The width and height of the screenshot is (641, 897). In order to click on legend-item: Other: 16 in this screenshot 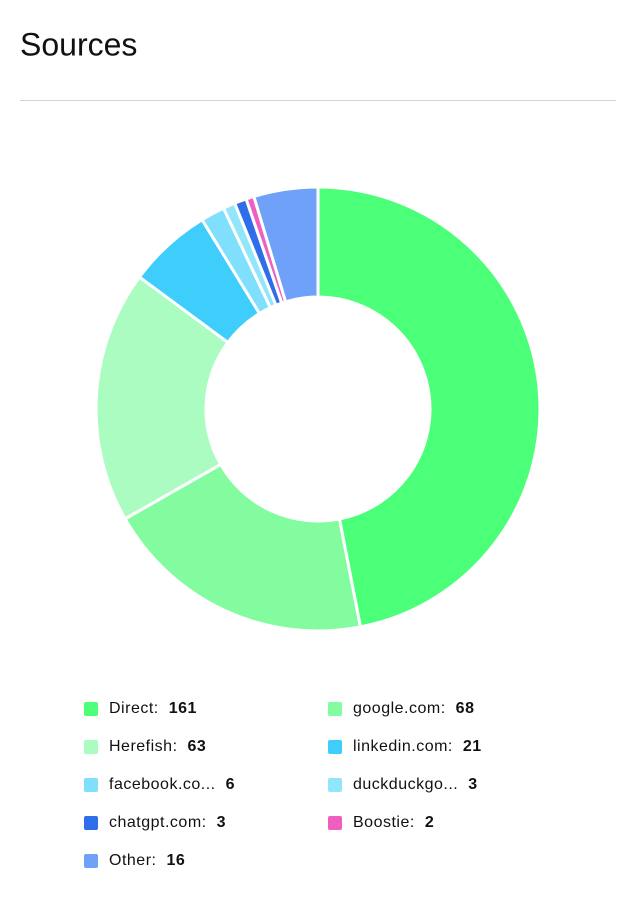, I will do `click(134, 860)`.